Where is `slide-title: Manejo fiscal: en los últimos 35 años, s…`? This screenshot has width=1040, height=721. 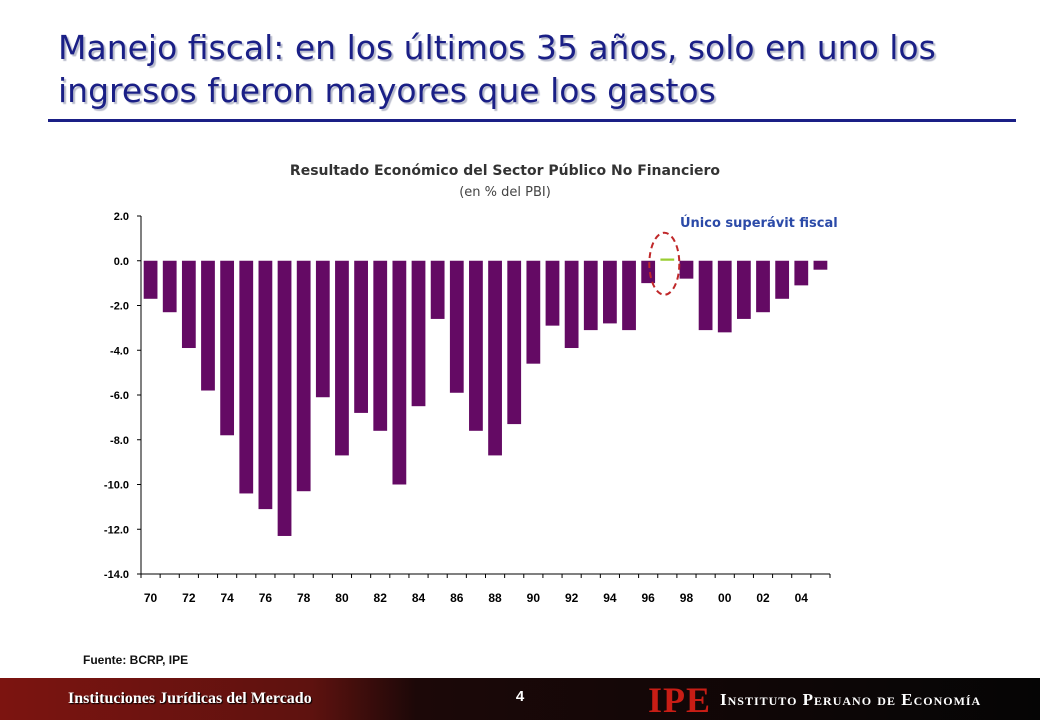 slide-title: Manejo fiscal: en los últimos 35 años, s… is located at coordinates (497, 69).